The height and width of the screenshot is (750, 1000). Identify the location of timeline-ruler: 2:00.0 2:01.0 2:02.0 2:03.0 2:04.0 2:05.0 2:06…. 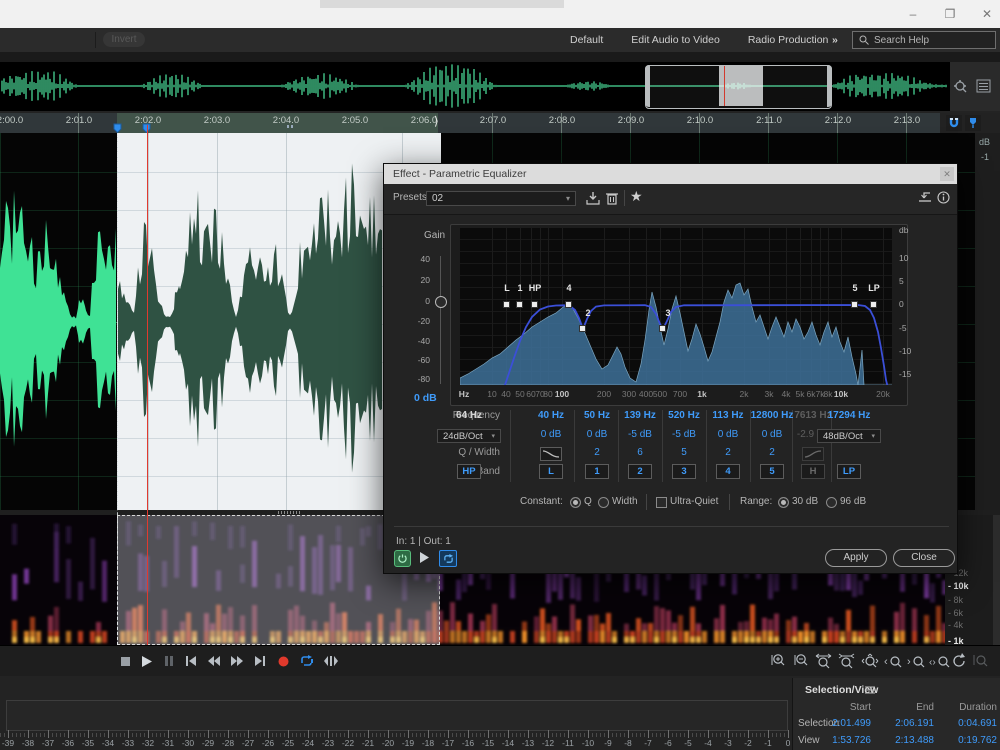
(470, 123).